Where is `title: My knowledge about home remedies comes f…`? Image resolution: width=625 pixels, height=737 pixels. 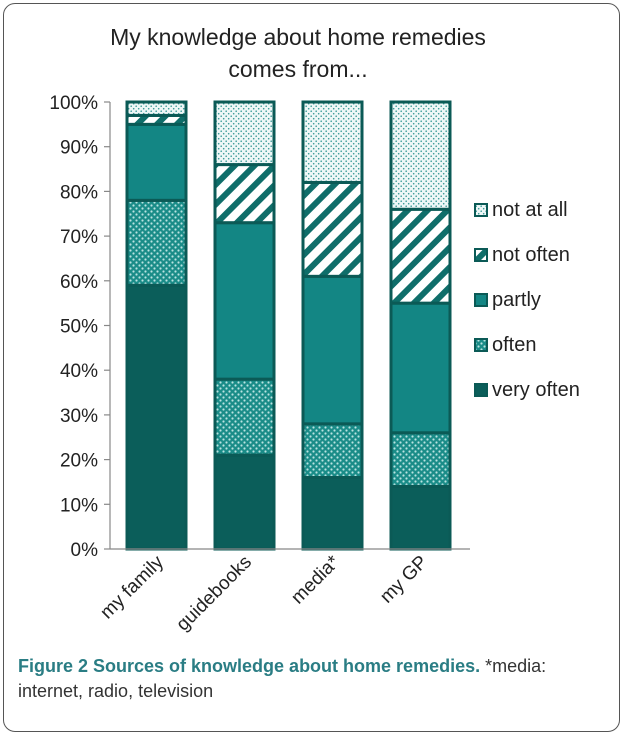 title: My knowledge about home remedies comes f… is located at coordinates (298, 53).